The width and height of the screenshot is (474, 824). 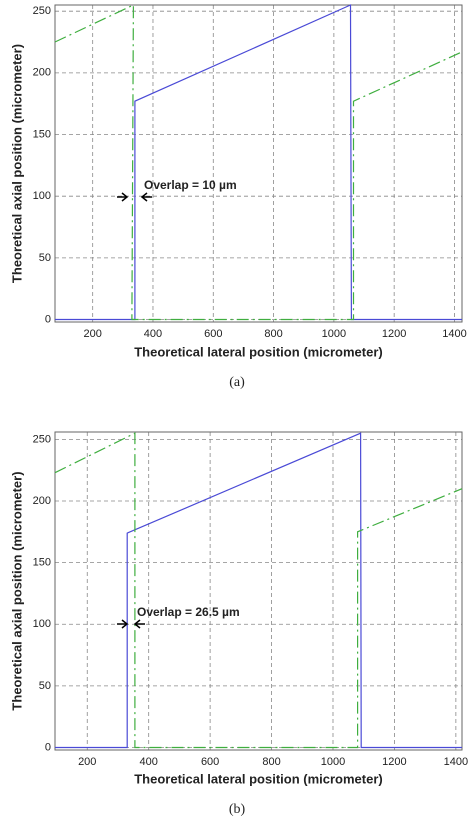 What do you see at coordinates (190, 185) in the screenshot?
I see `annotation: Overlap = 10 µm` at bounding box center [190, 185].